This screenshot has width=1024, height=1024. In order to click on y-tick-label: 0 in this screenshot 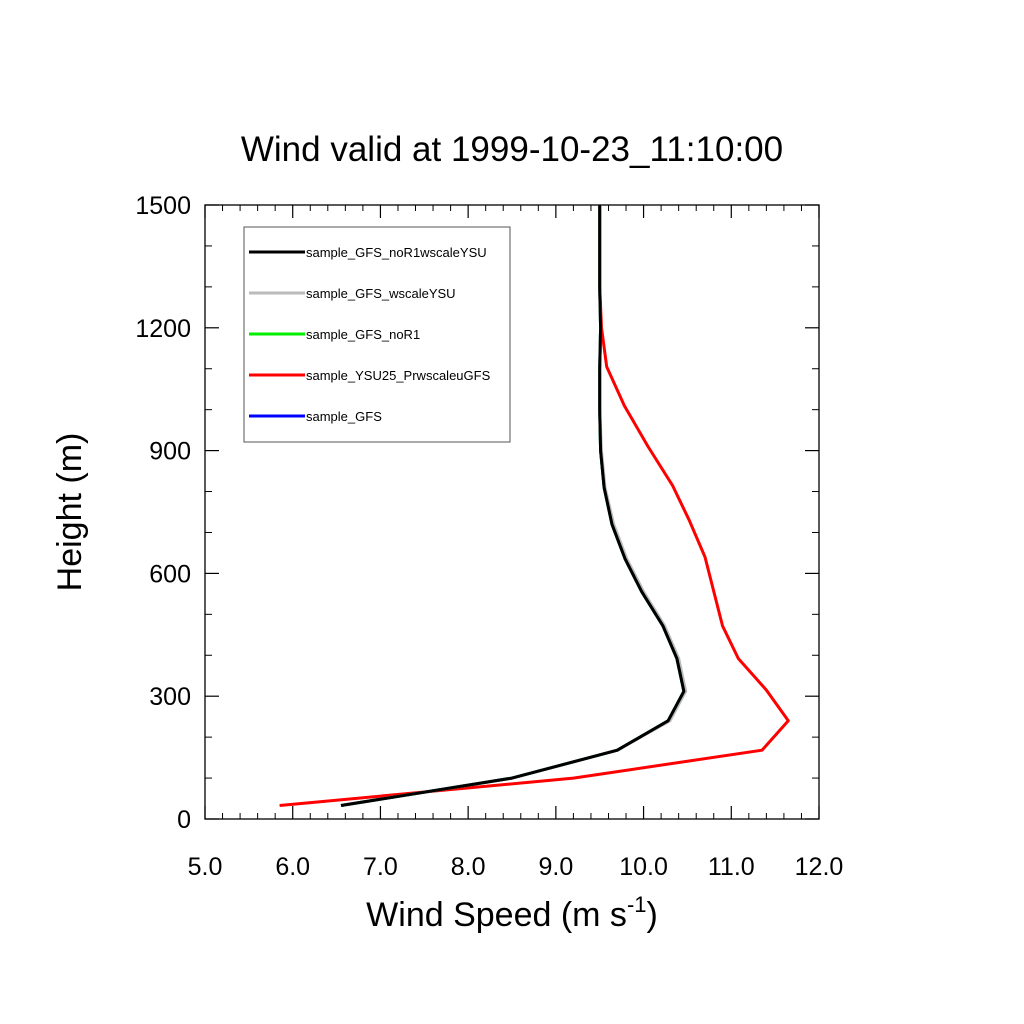, I will do `click(184, 820)`.